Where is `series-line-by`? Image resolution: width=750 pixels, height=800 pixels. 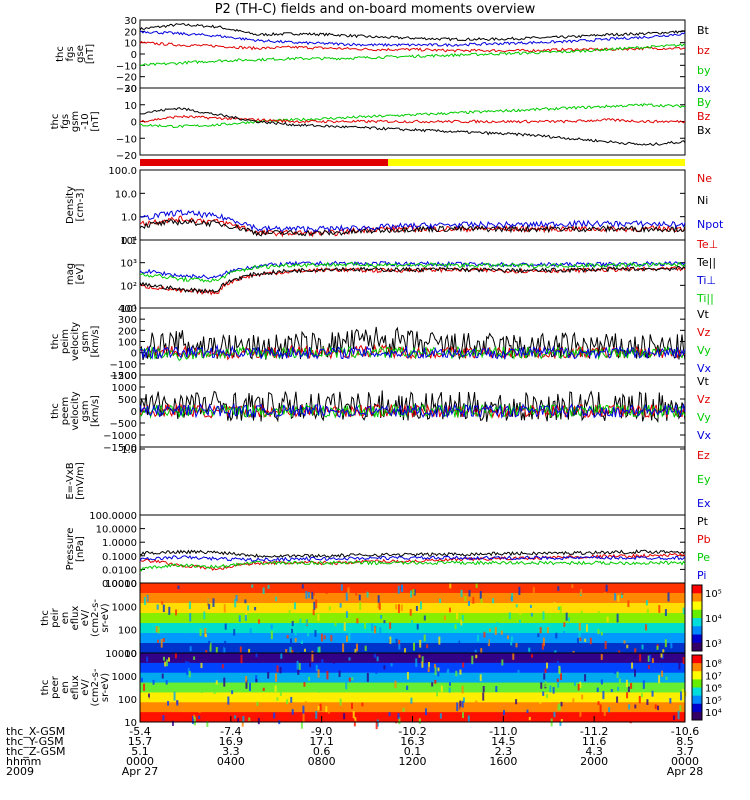 series-line-by is located at coordinates (412, 55).